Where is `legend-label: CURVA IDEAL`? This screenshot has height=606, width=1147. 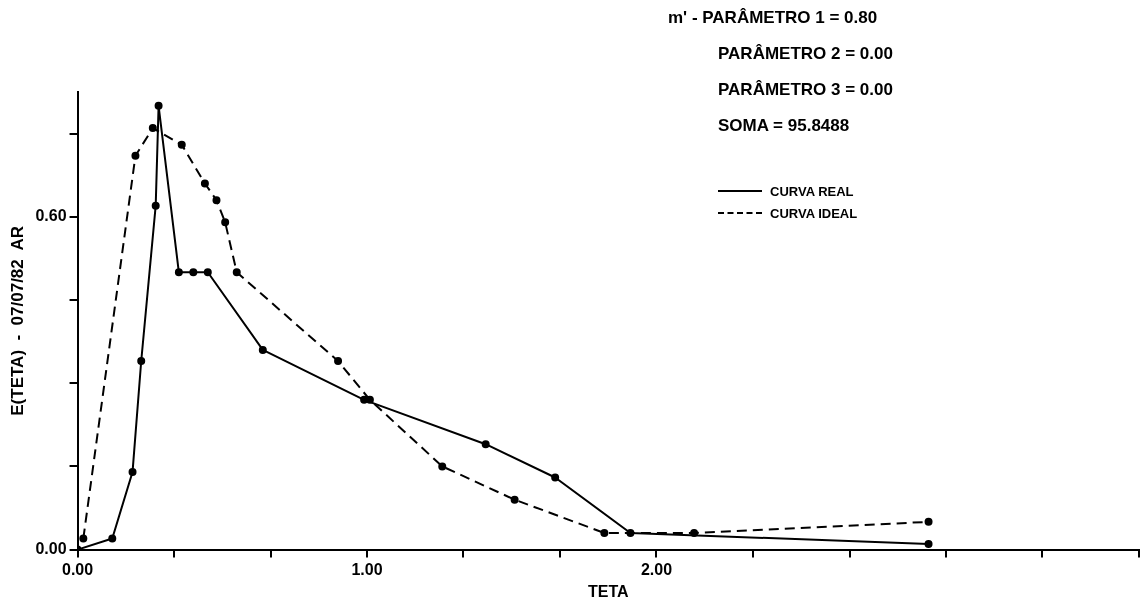
legend-label: CURVA IDEAL is located at coordinates (814, 213).